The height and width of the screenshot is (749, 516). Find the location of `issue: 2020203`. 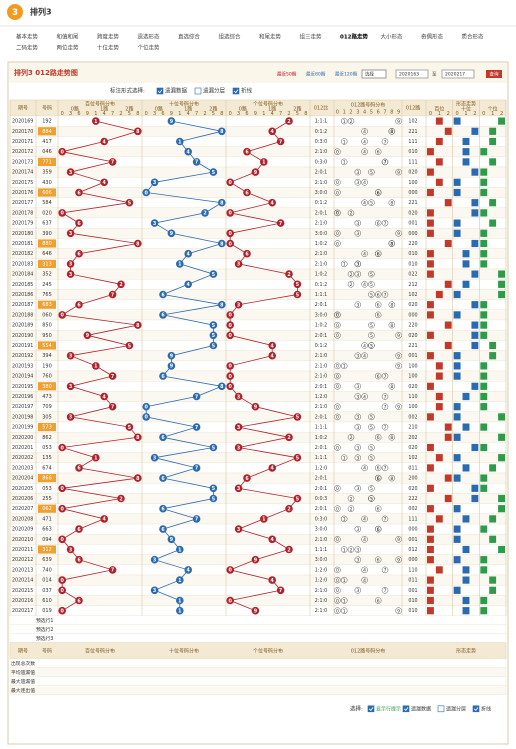

issue: 2020203 is located at coordinates (22, 468).